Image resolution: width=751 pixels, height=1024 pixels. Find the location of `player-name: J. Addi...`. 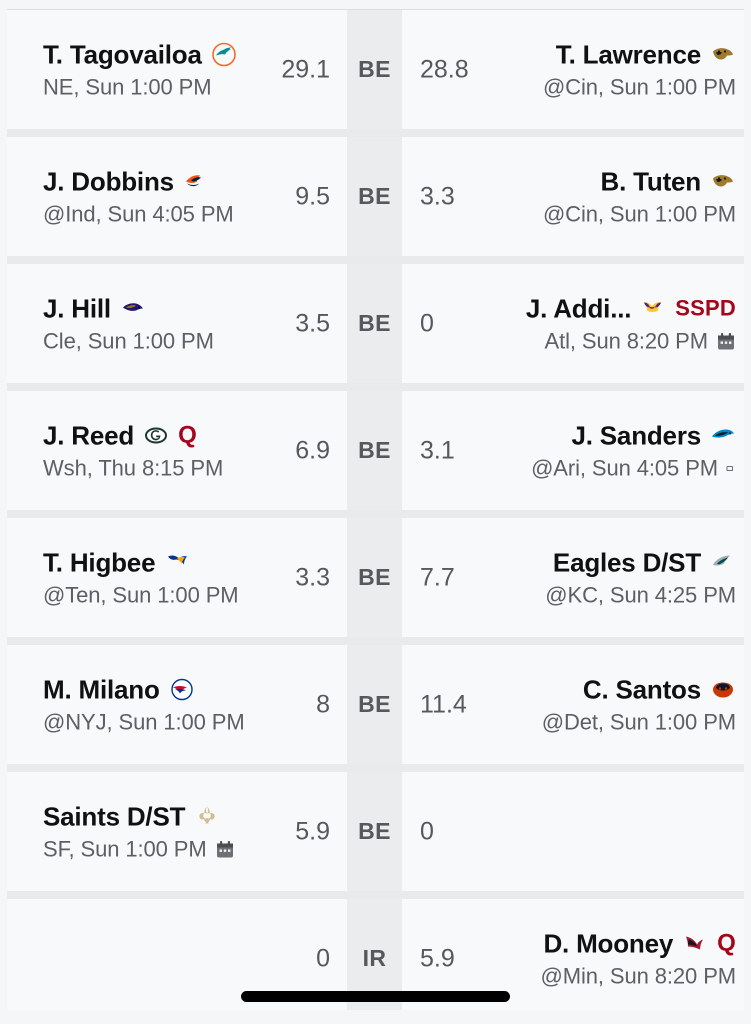

player-name: J. Addi... is located at coordinates (578, 308).